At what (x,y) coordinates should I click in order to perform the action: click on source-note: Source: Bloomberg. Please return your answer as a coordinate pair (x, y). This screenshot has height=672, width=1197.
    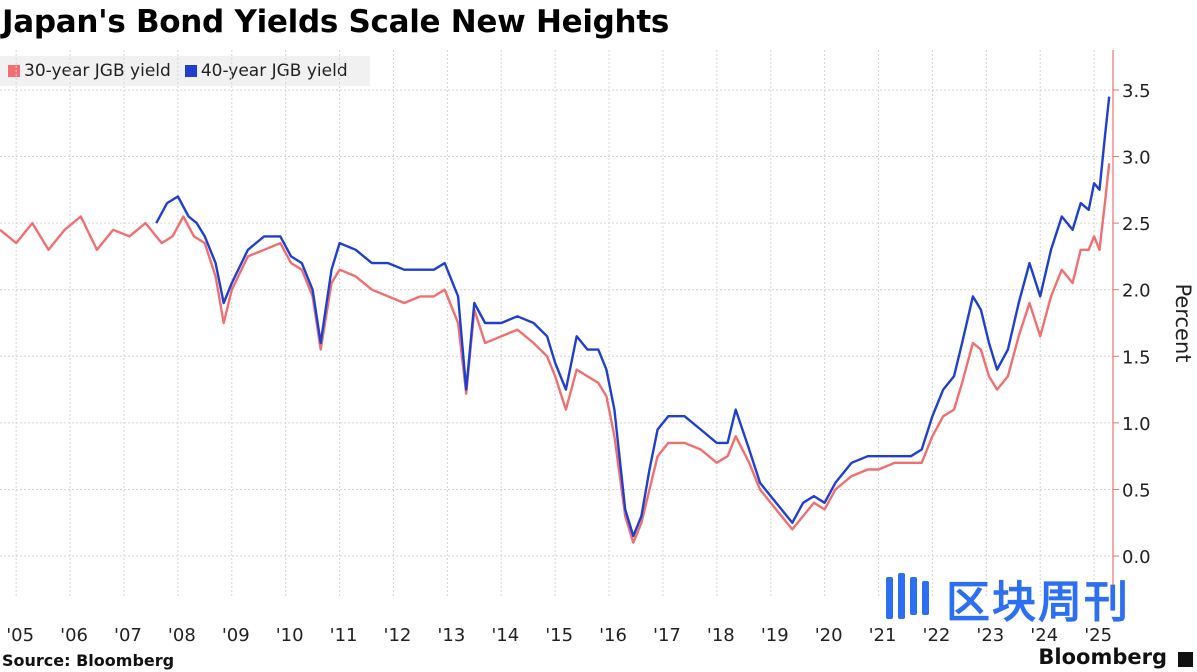
    Looking at the image, I should click on (88, 660).